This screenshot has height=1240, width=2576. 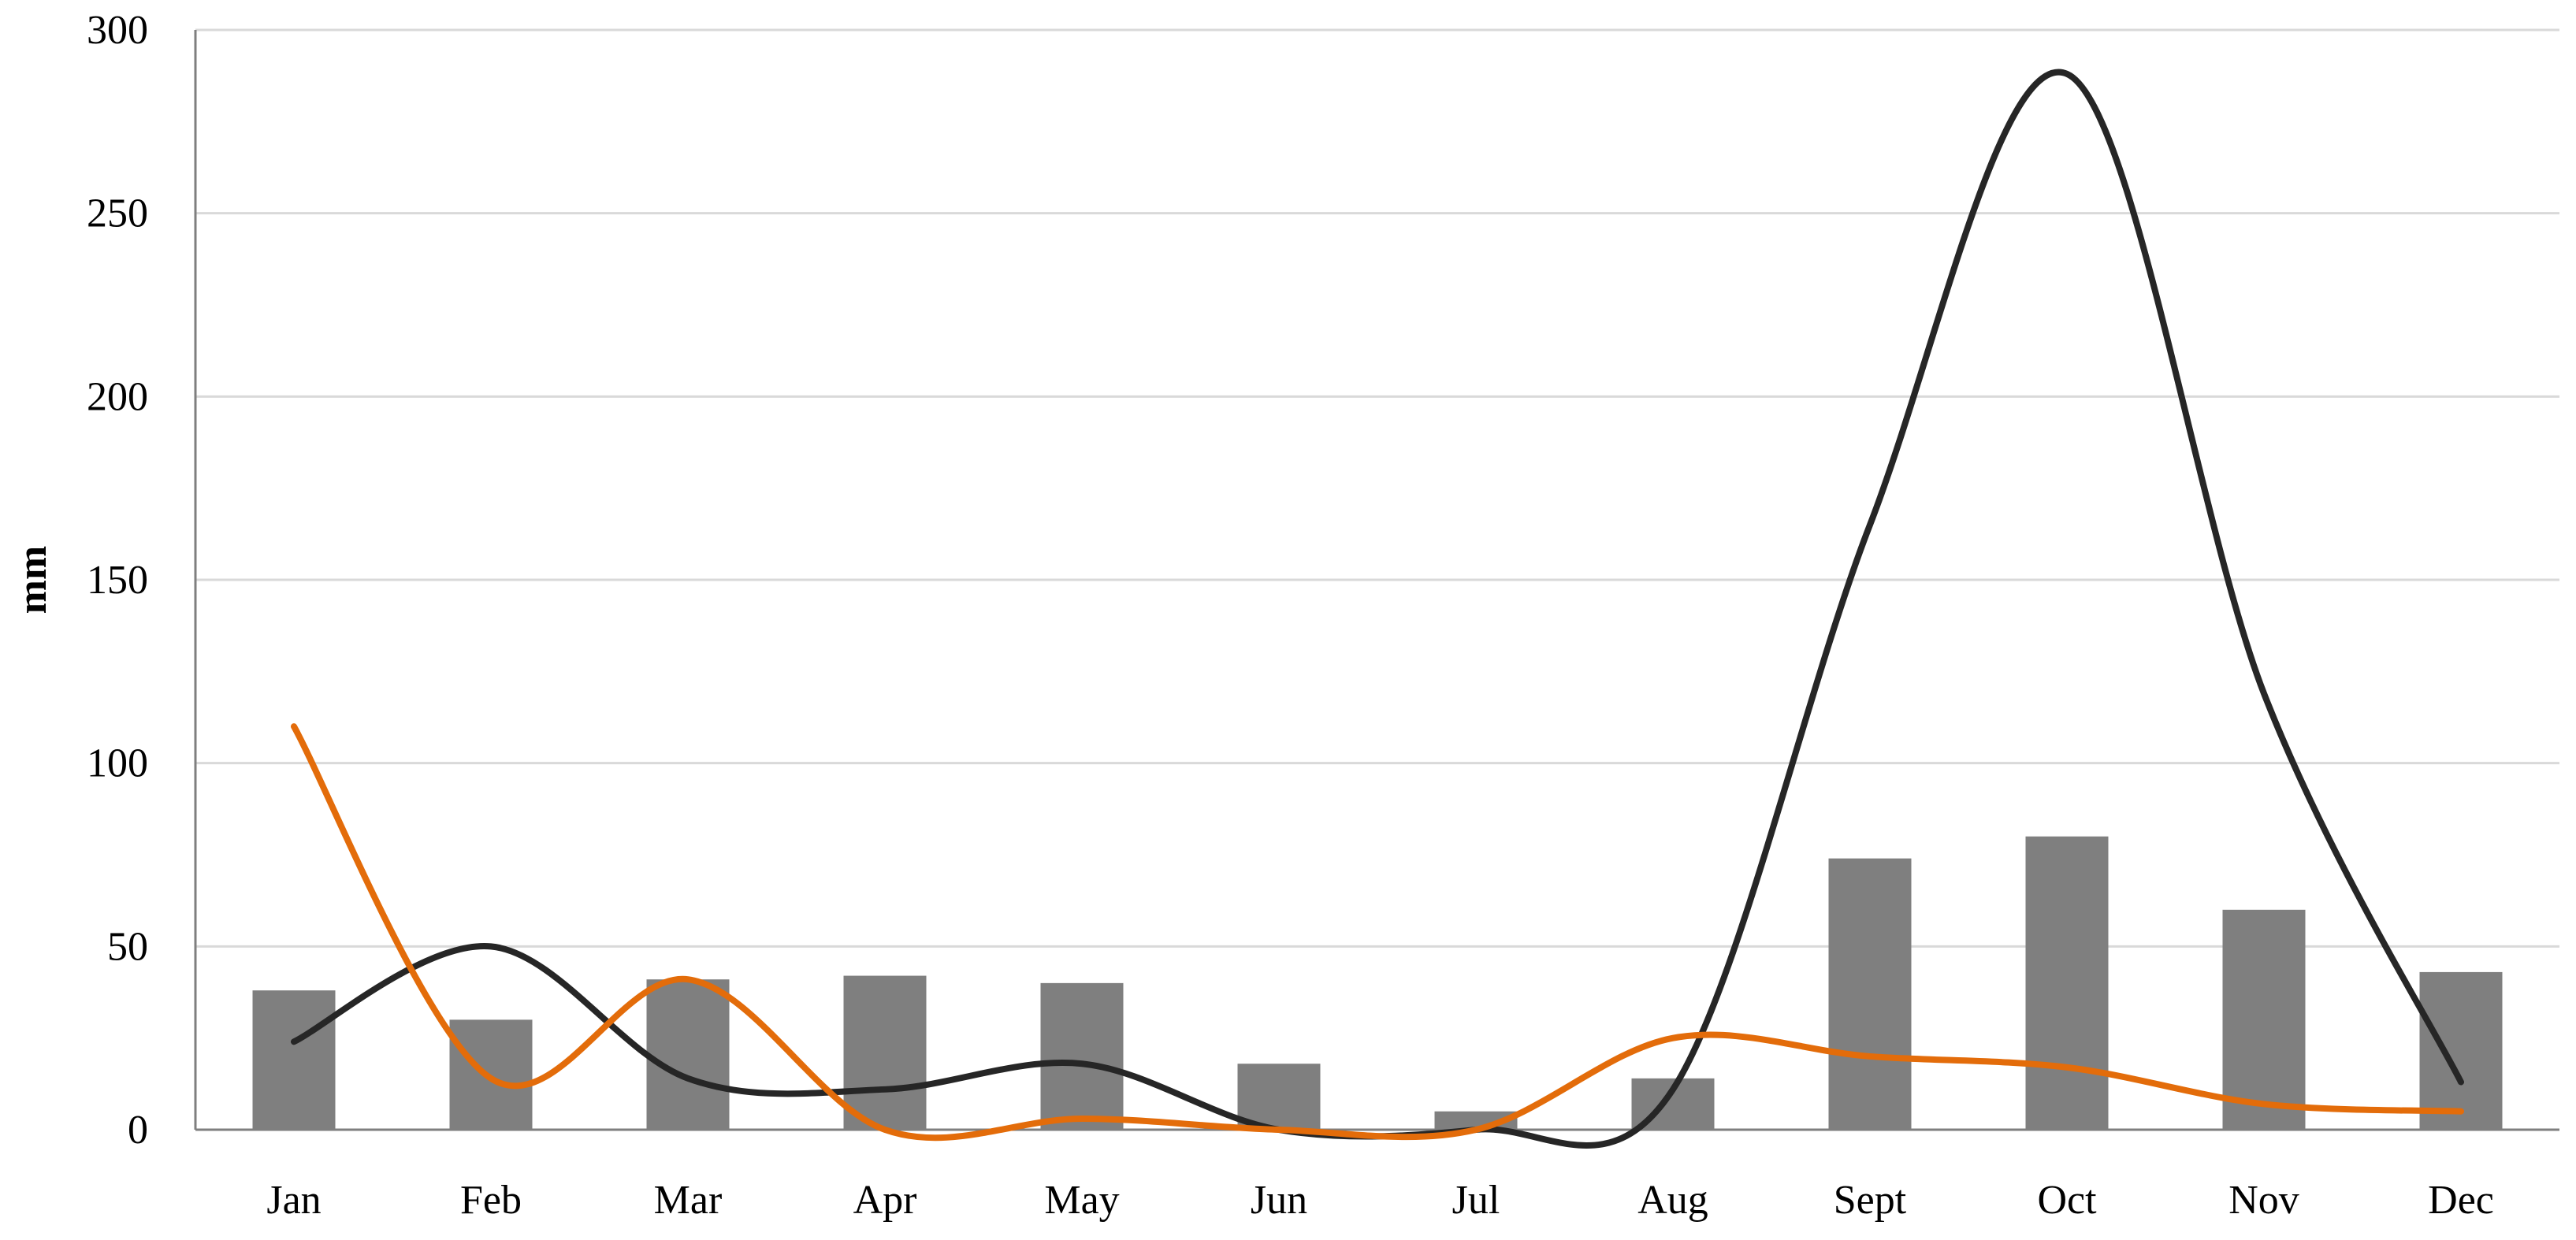 I want to click on x-tick-label: Aug, so click(x=1672, y=1200).